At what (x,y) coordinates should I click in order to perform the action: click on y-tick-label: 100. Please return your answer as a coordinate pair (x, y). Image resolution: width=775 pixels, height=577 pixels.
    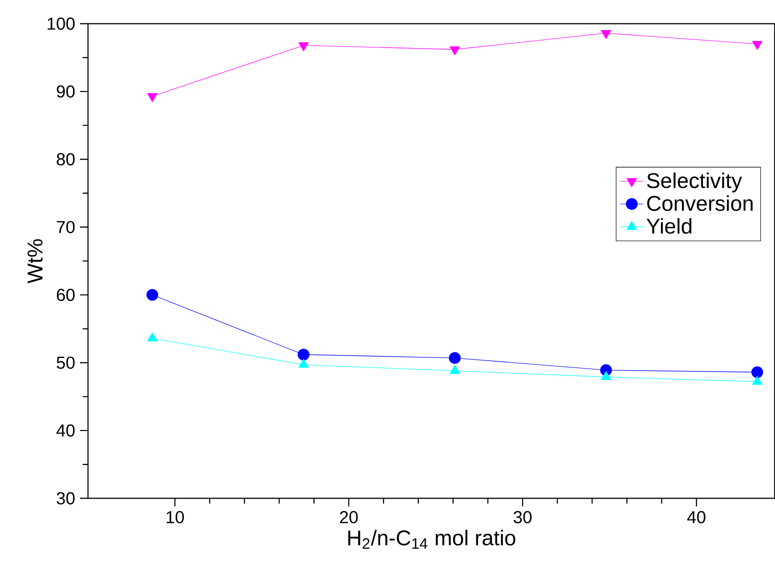
    Looking at the image, I should click on (61, 24).